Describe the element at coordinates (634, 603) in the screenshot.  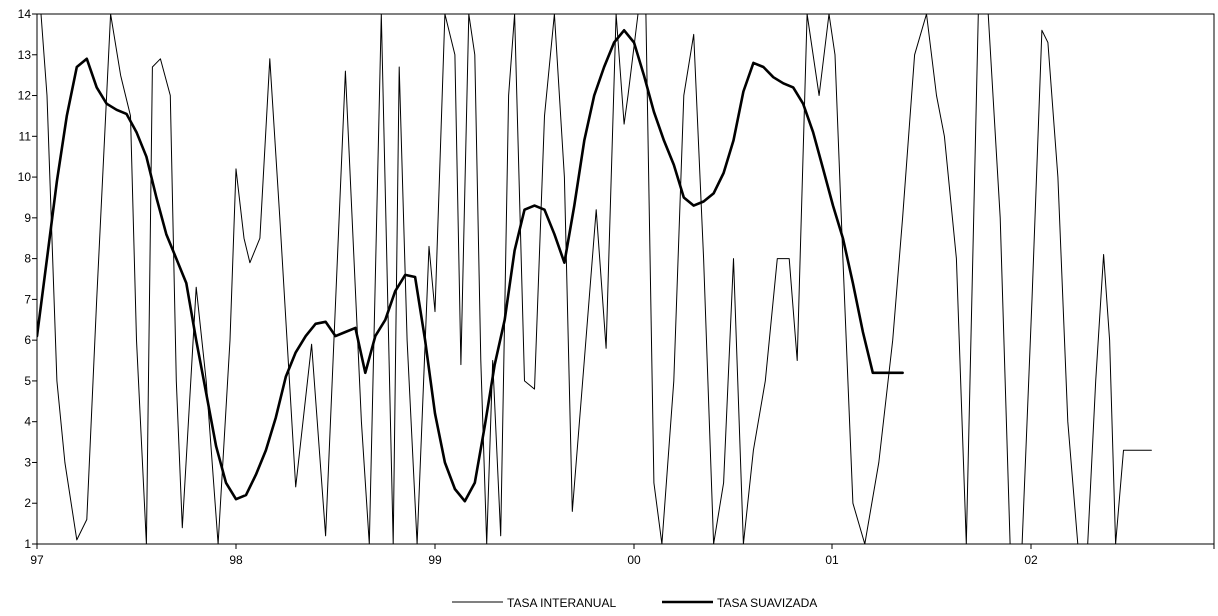
I see `legend: TASA INTERANUAL TASA SUAVIZADA` at that location.